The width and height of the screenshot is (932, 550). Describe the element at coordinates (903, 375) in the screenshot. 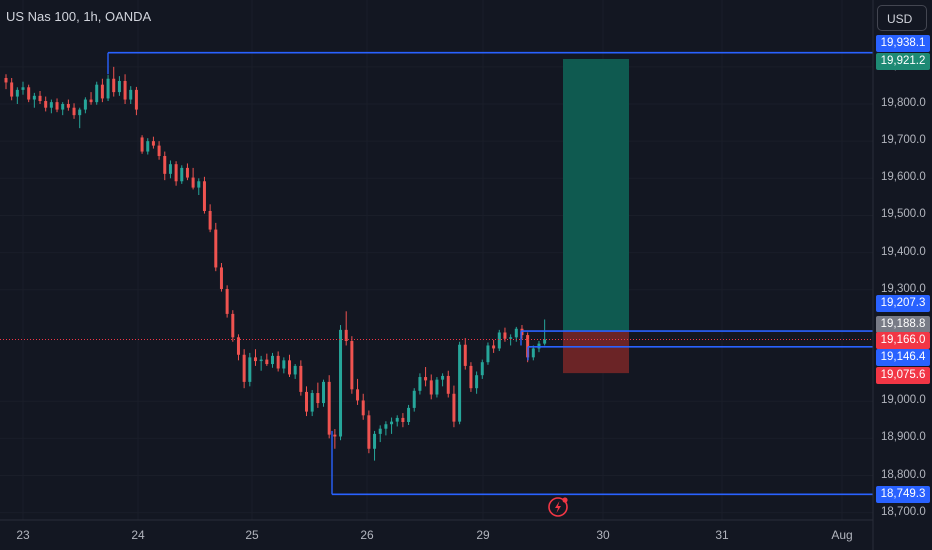

I see `stop-tag: 19,075.6` at that location.